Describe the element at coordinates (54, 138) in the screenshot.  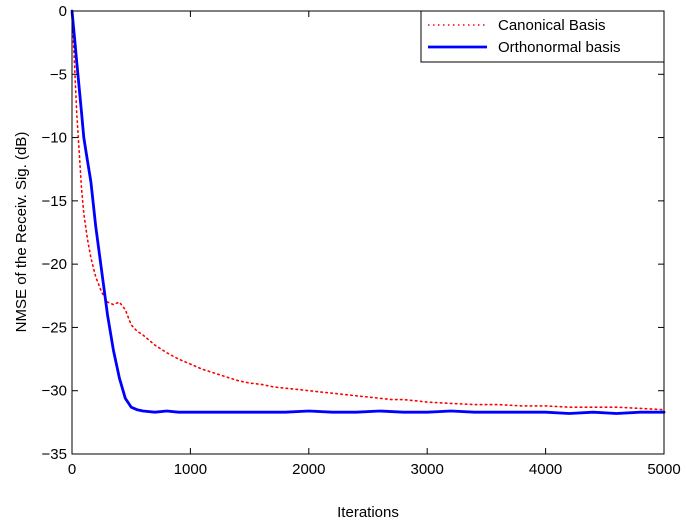
I see `y-tick-label: −10` at that location.